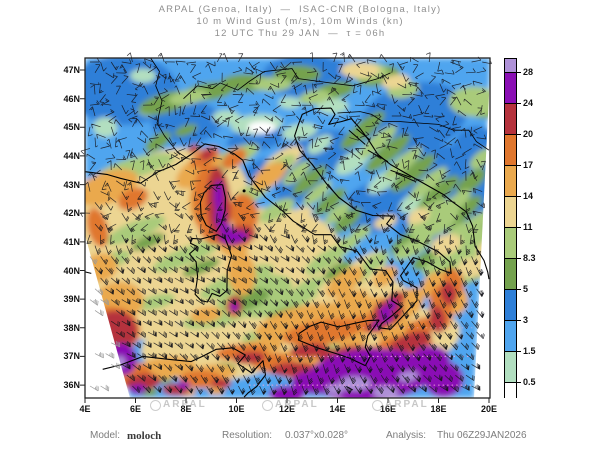 The image size is (600, 450). I want to click on lon-label: 16E, so click(387, 409).